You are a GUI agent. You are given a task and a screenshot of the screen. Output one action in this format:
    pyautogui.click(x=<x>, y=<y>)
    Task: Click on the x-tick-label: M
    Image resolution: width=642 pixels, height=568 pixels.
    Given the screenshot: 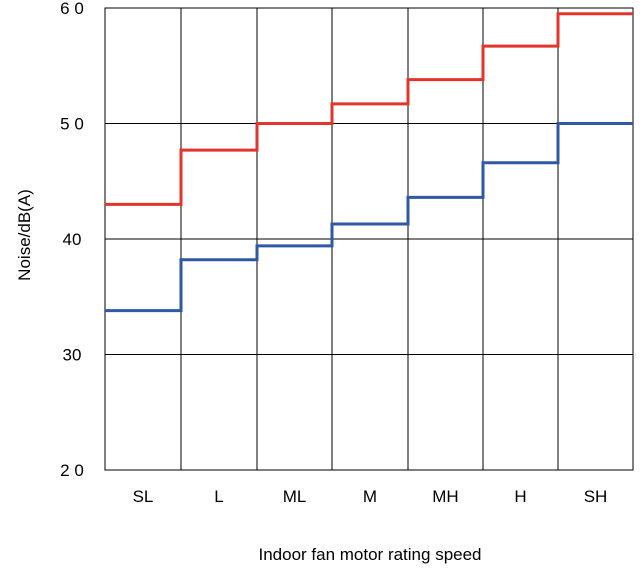 What is the action you would take?
    pyautogui.click(x=370, y=496)
    